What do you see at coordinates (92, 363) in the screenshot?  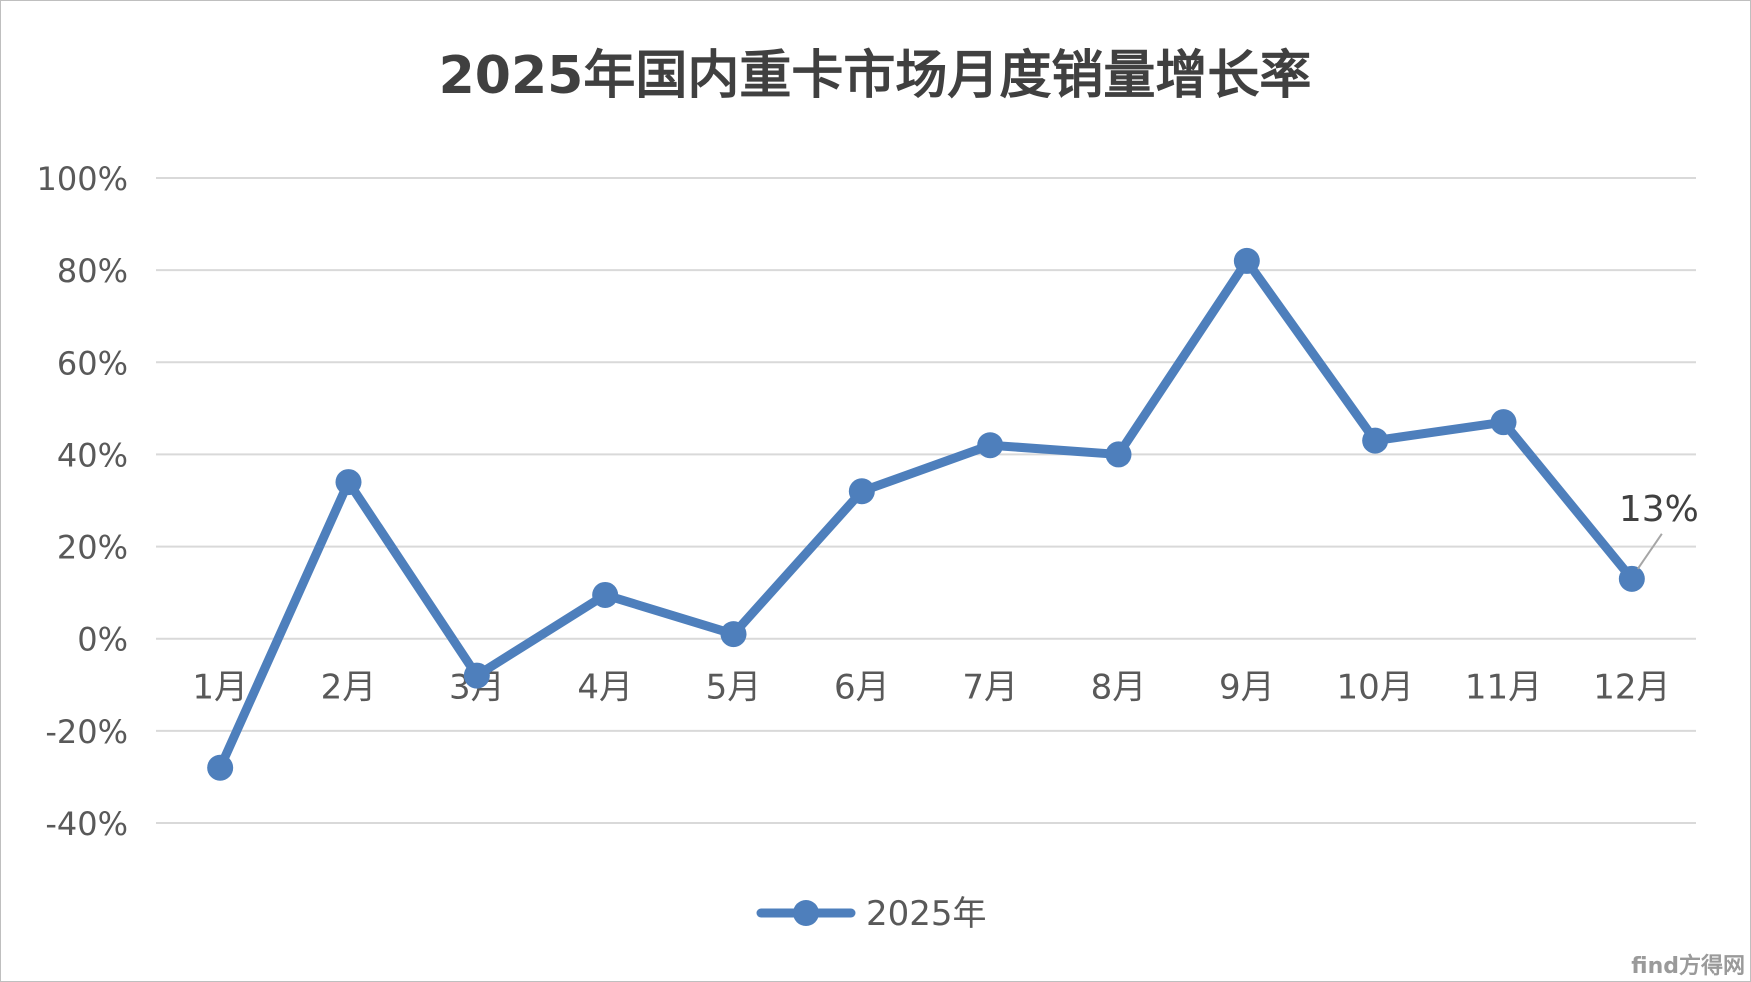 I see `y-tick-label: 60%` at bounding box center [92, 363].